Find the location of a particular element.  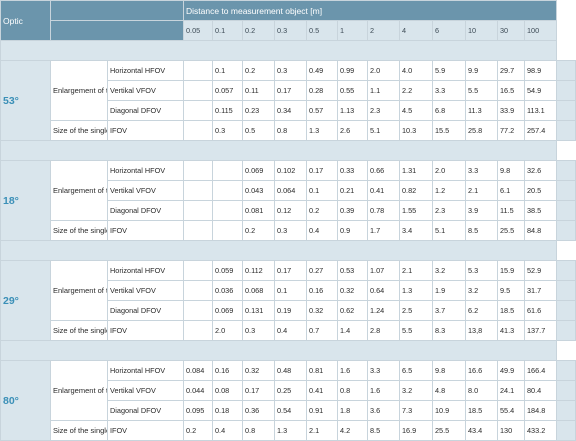

table-cell: 1.1 is located at coordinates (383, 90).